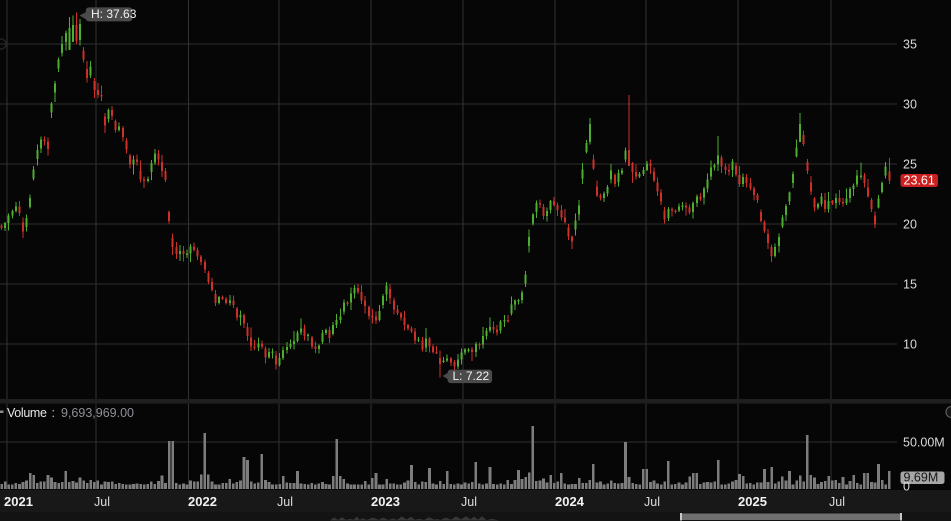  What do you see at coordinates (752, 501) in the screenshot?
I see `svg-text: 2025` at bounding box center [752, 501].